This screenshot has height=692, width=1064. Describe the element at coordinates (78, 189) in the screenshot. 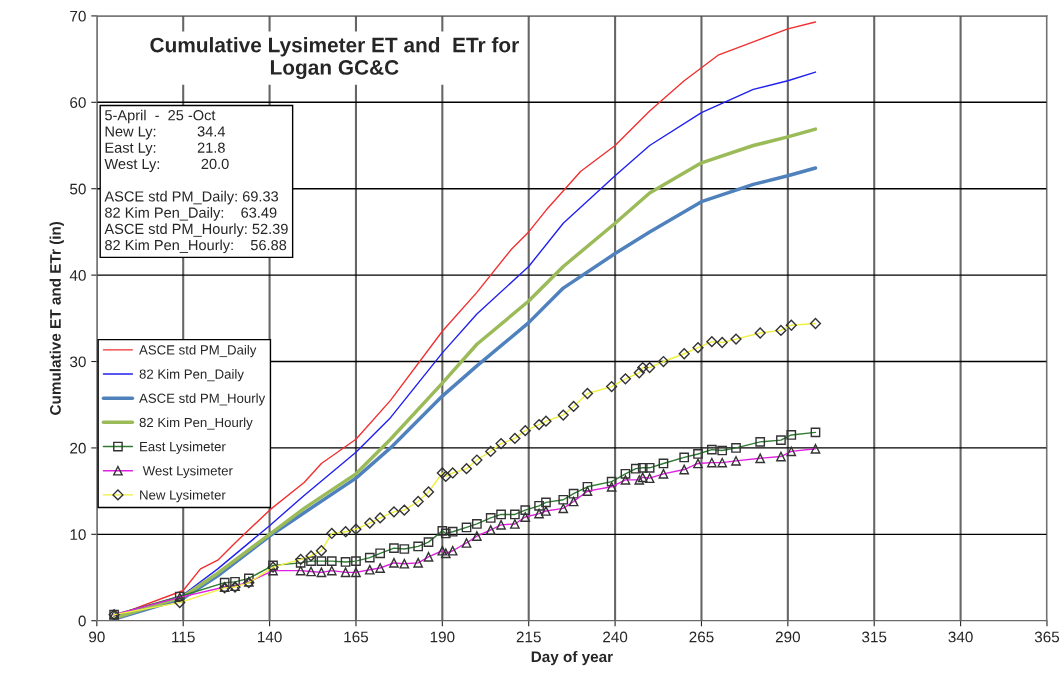

I see `y-tick-label: 50` at that location.